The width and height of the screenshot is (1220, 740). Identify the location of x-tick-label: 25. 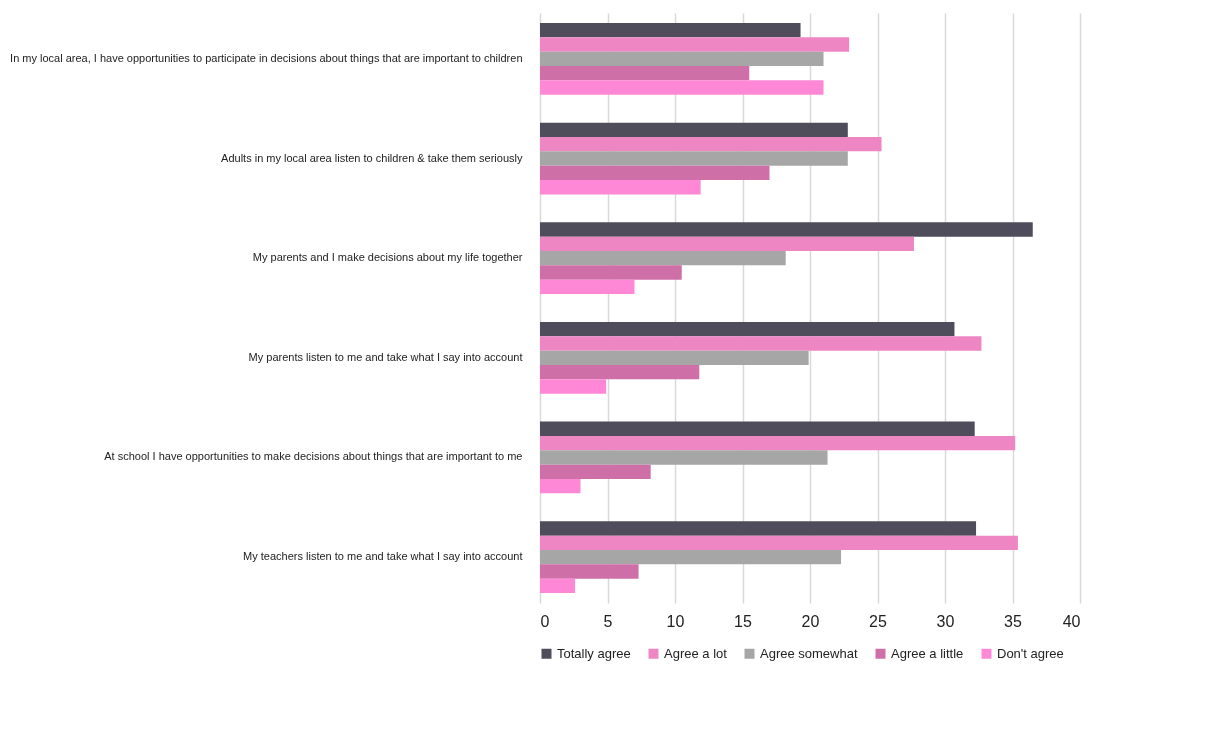
(878, 621).